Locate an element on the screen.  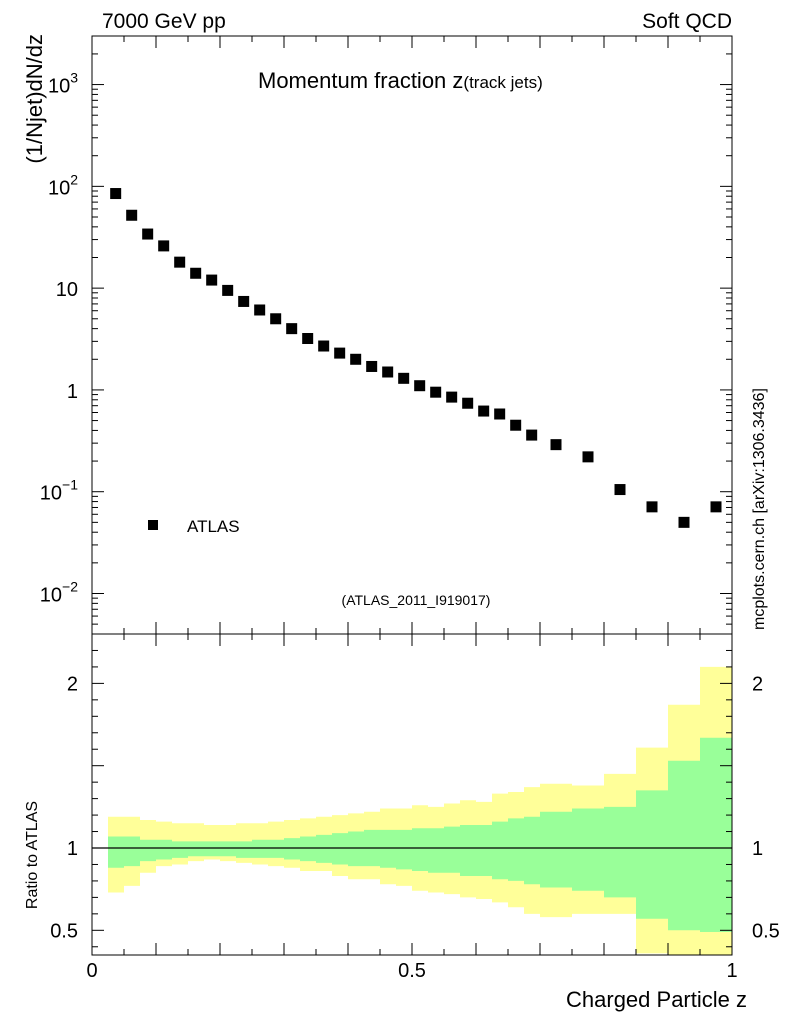
legend-marker-atlas is located at coordinates (153, 525).